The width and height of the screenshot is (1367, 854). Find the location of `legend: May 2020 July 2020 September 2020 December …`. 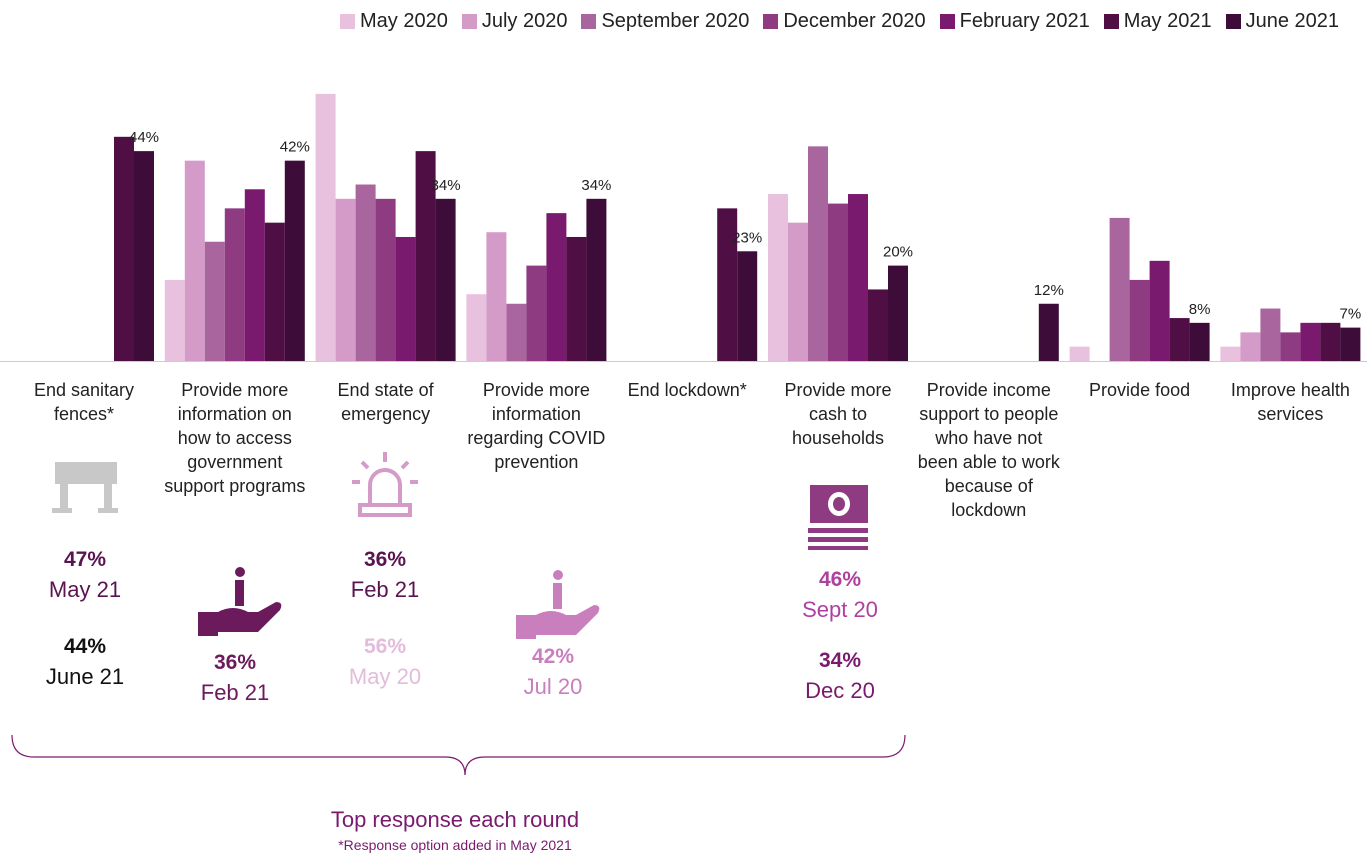

legend: May 2020 July 2020 September 2020 December … is located at coordinates (839, 21).